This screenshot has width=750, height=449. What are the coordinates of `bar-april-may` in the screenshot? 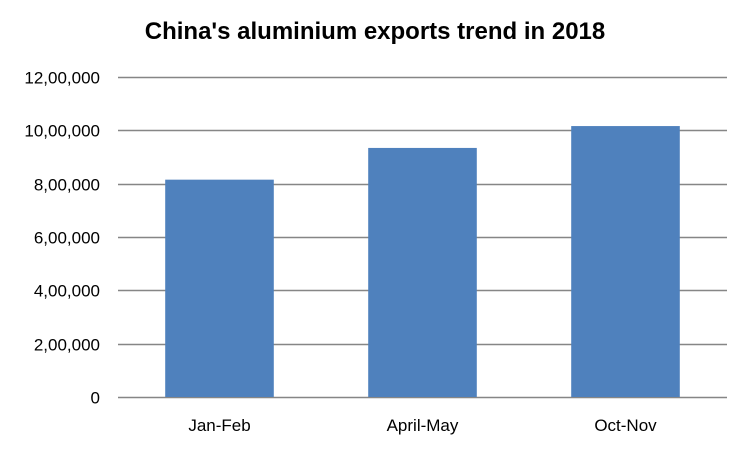 It's located at (422, 272).